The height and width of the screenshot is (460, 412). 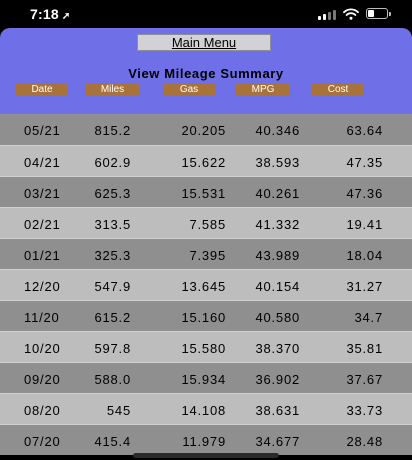 What do you see at coordinates (206, 14) in the screenshot?
I see `status-bar: 7:18 ➚` at bounding box center [206, 14].